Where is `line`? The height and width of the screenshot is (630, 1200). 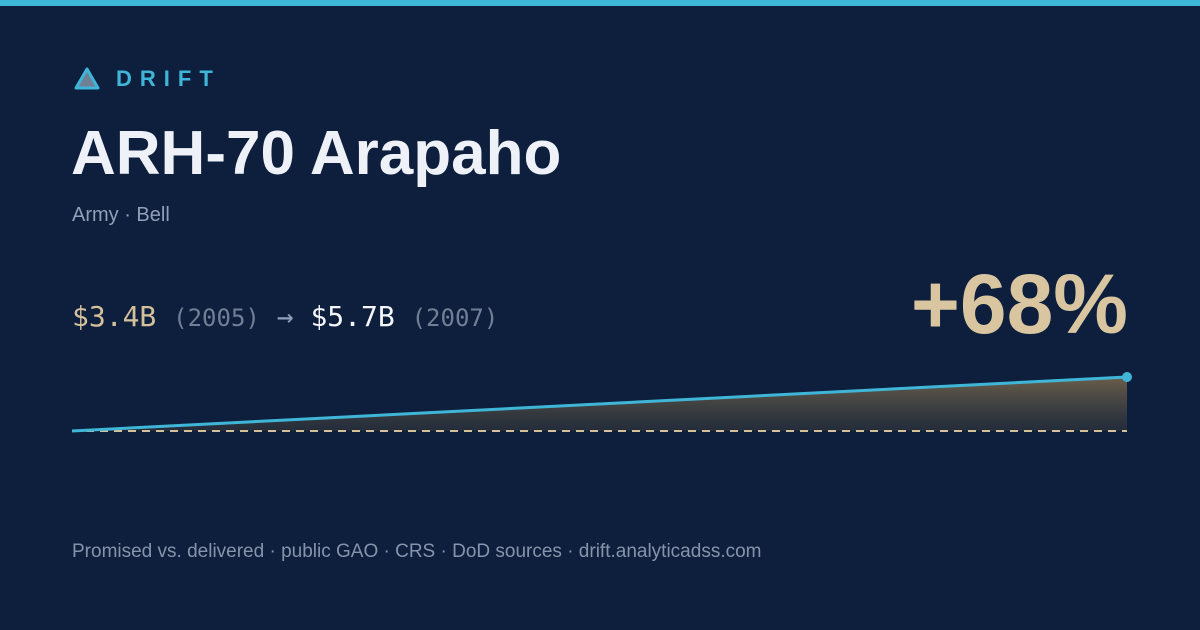 line is located at coordinates (599, 404).